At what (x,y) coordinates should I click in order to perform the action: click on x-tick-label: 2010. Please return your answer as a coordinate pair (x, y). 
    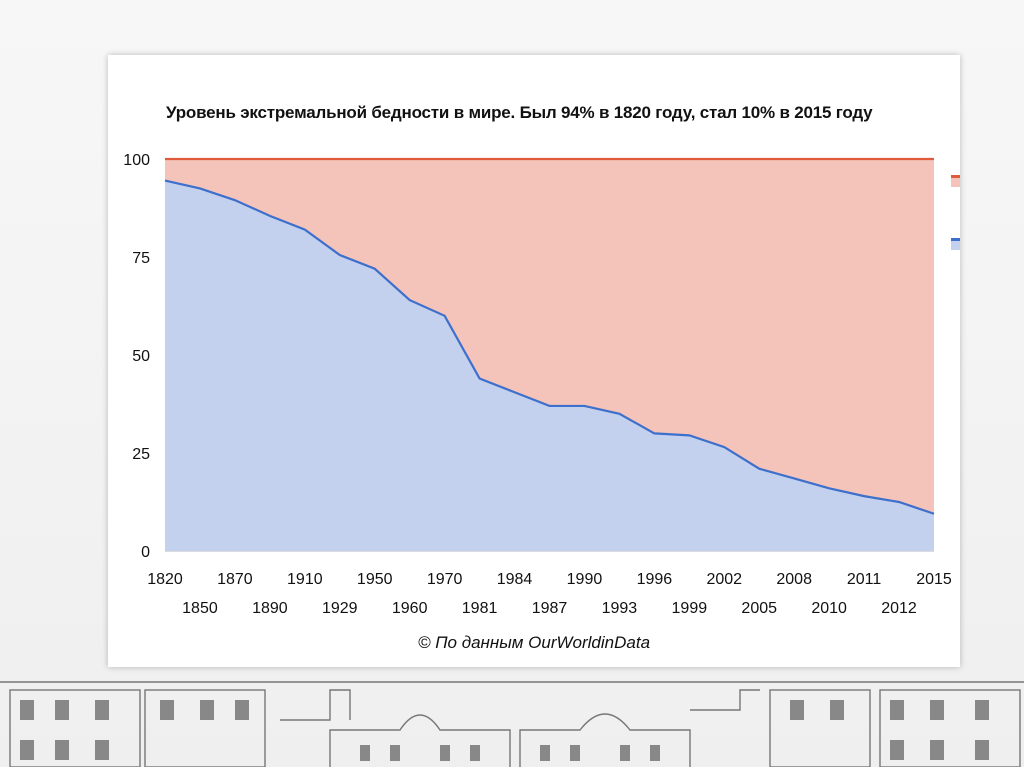
    Looking at the image, I should click on (829, 607).